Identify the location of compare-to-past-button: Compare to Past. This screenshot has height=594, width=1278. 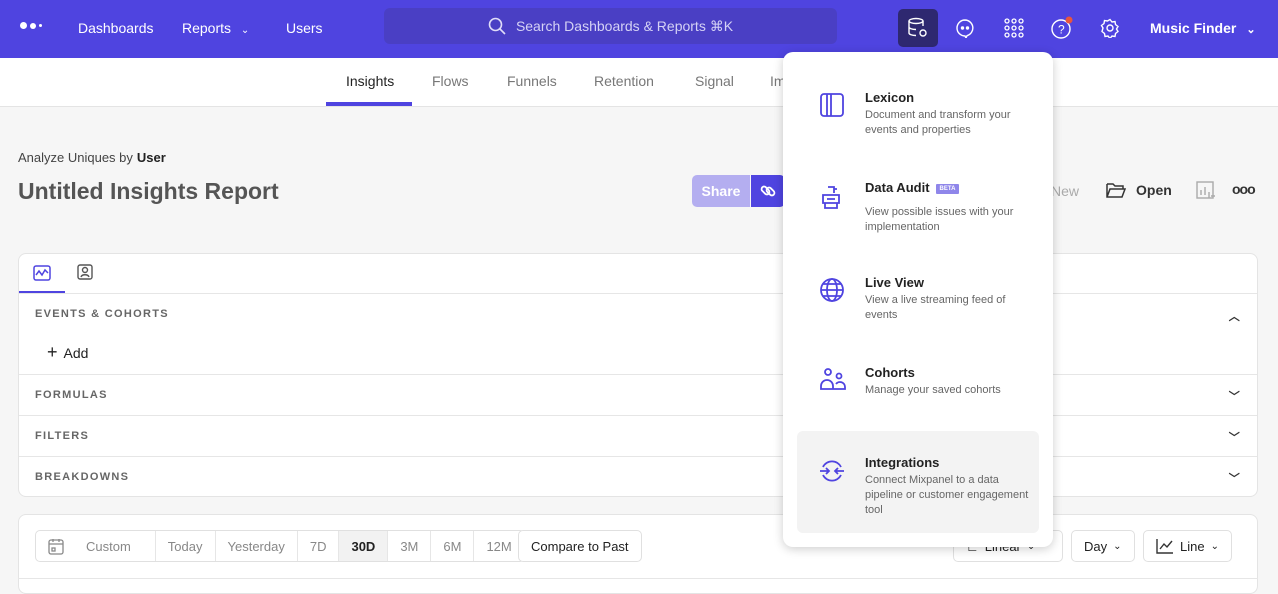
(580, 546).